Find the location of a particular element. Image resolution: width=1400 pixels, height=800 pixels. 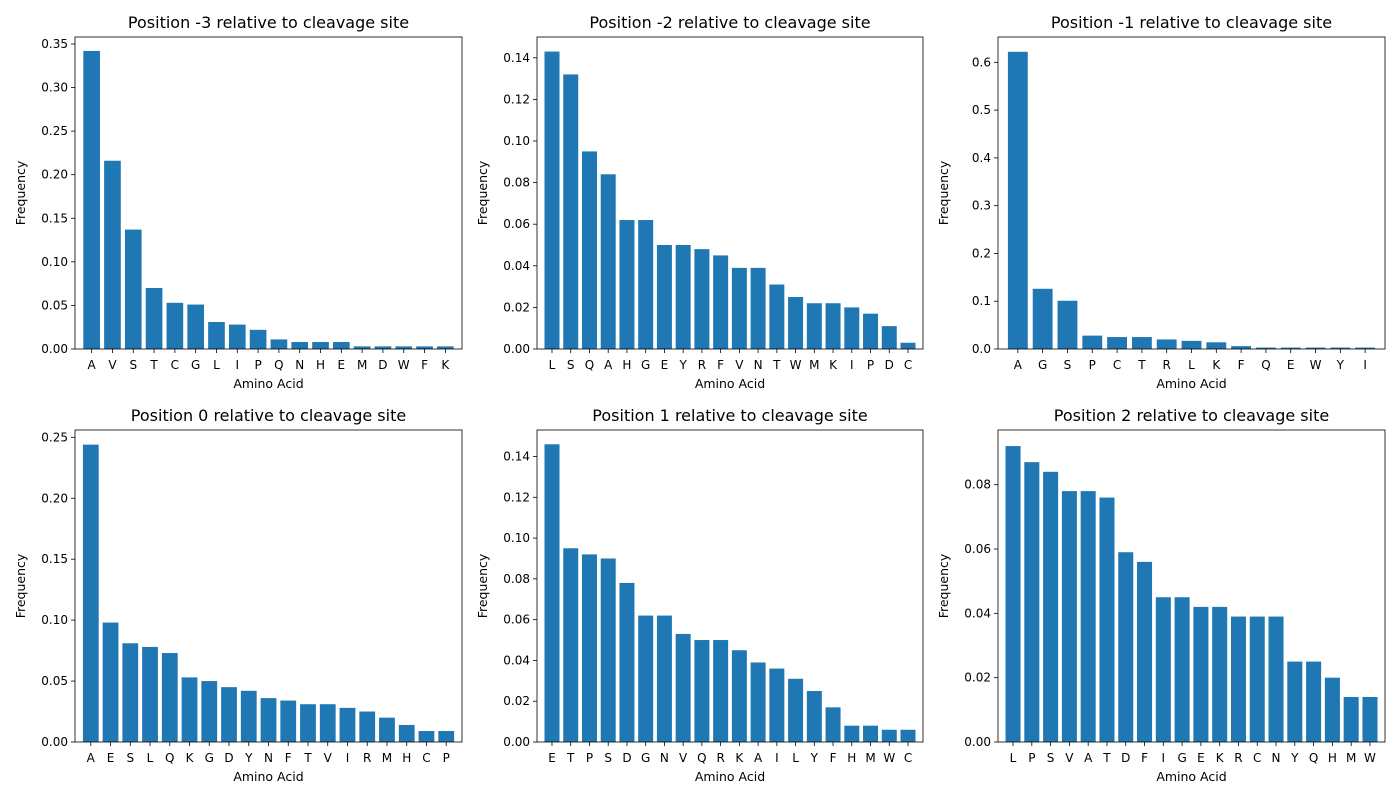

x-tick-label: K is located at coordinates (833, 365).